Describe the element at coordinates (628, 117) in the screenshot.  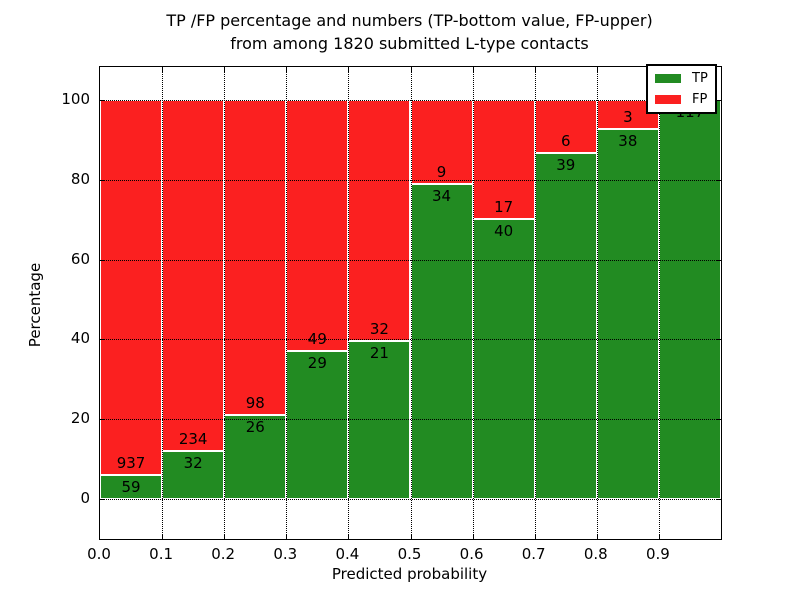
I see `bar-value-label-fp: 3` at that location.